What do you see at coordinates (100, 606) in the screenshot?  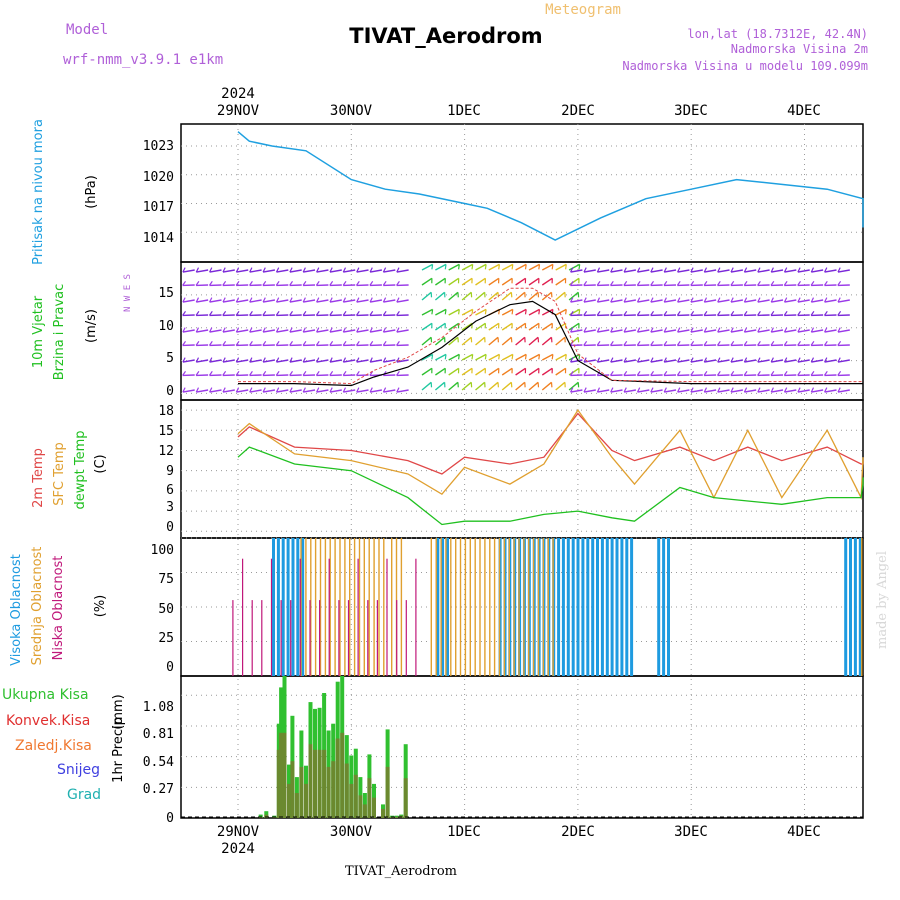 I see `cloud-unit: (%)` at bounding box center [100, 606].